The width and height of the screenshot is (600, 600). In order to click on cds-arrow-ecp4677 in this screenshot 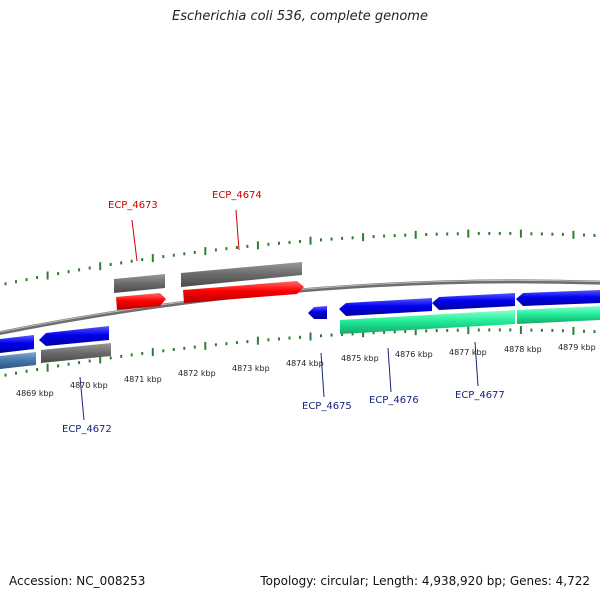, I will do `click(473, 301)`.